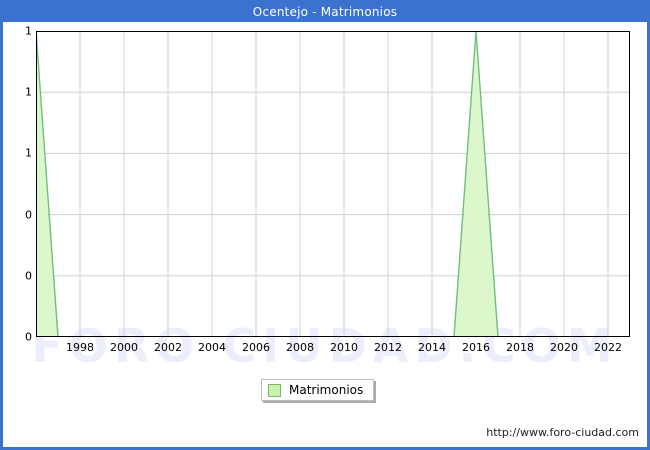 The height and width of the screenshot is (450, 650). What do you see at coordinates (344, 347) in the screenshot?
I see `x-axis-tick-label: 2010` at bounding box center [344, 347].